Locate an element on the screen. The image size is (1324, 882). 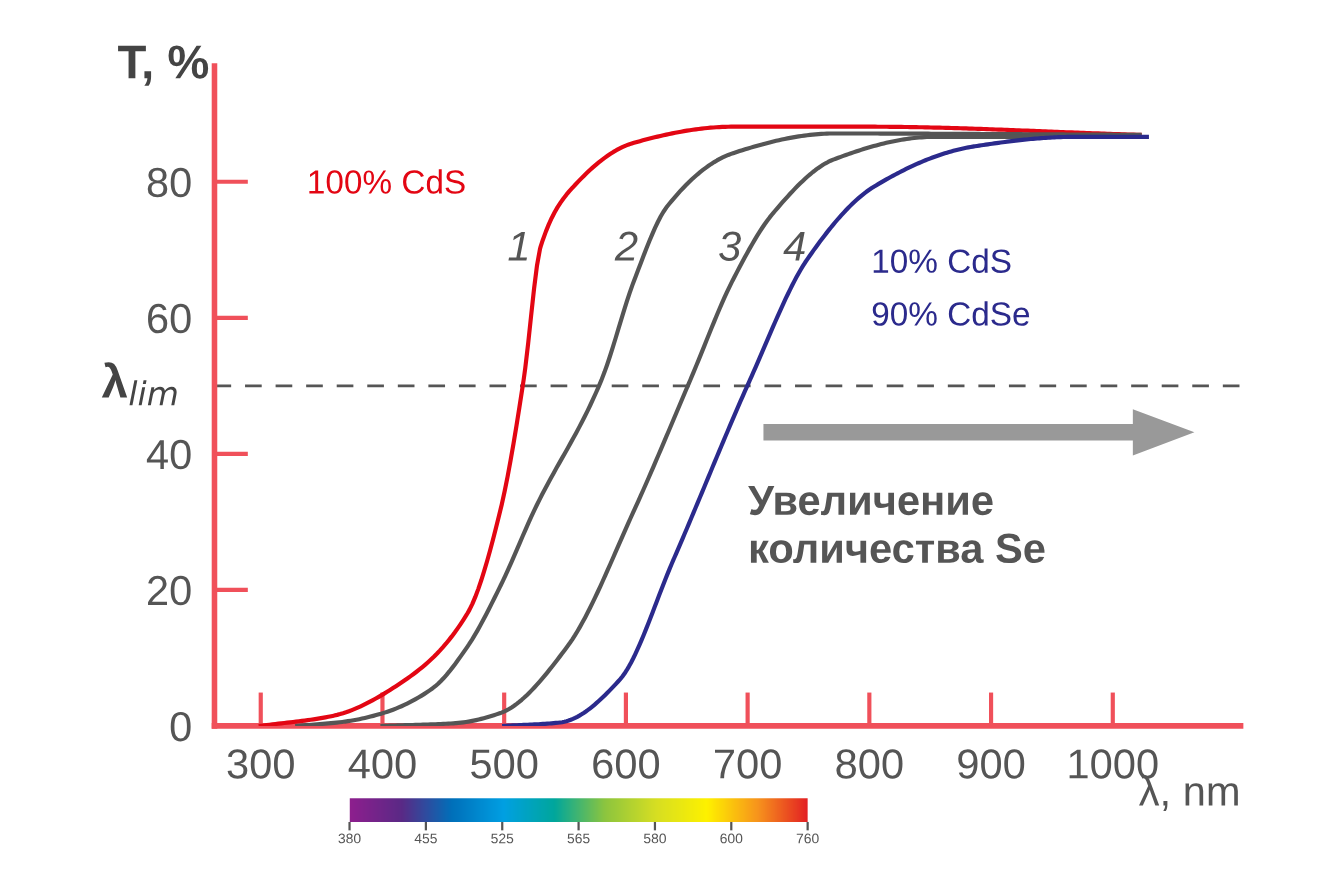
y-tick-label: 0 is located at coordinates (180, 726).